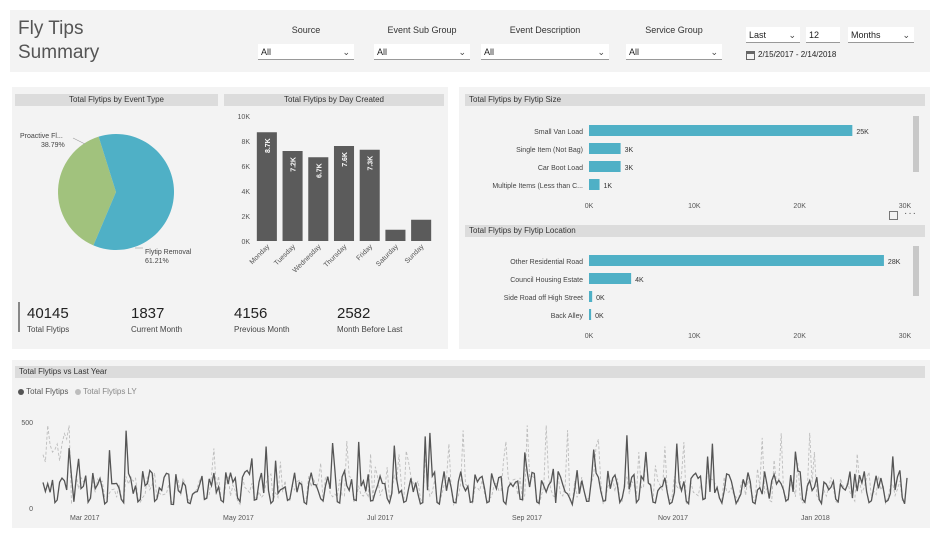  Describe the element at coordinates (371, 163) in the screenshot. I see `bar-data-label: 7.3K` at that location.